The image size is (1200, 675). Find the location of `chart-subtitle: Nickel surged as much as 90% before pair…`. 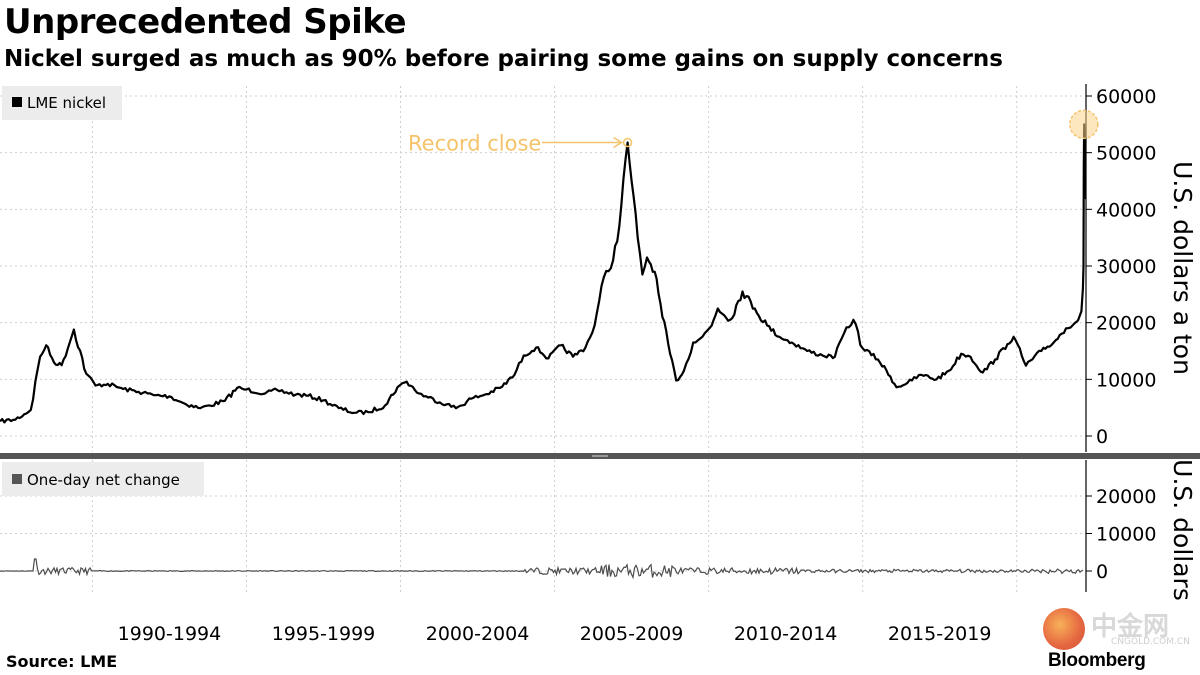

chart-subtitle: Nickel surged as much as 90% before pair… is located at coordinates (503, 59).